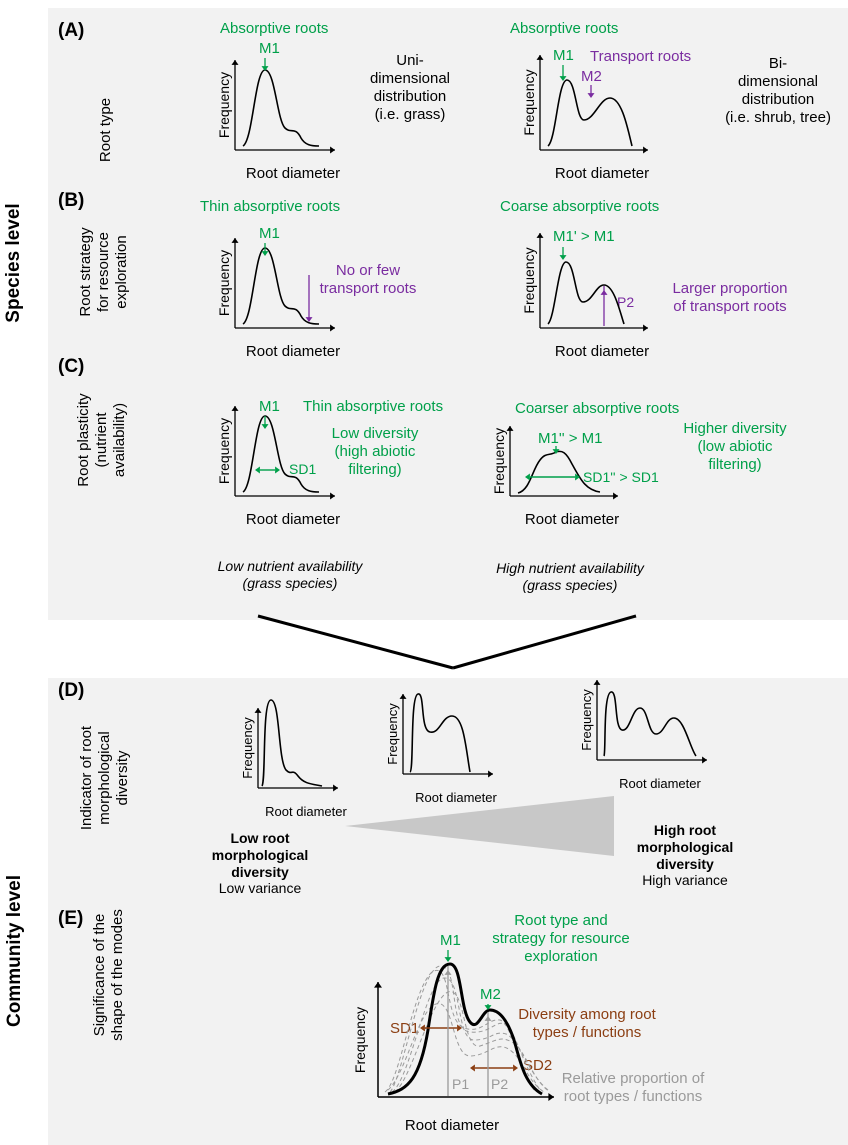 Image resolution: width=848 pixels, height=1145 pixels. What do you see at coordinates (269, 406) in the screenshot?
I see `C-left-mode: M1` at bounding box center [269, 406].